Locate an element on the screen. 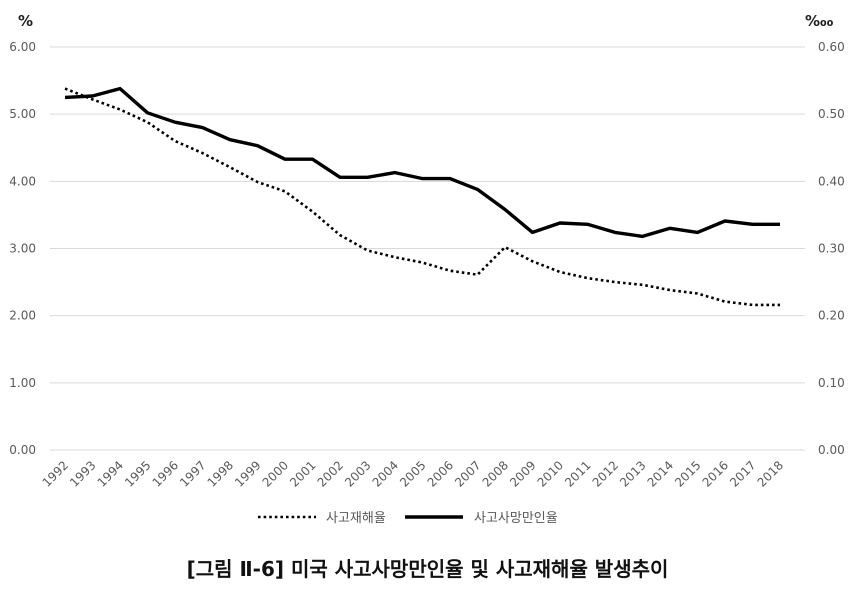 The image size is (855, 592). x-tick-label: 2014 is located at coordinates (660, 473).